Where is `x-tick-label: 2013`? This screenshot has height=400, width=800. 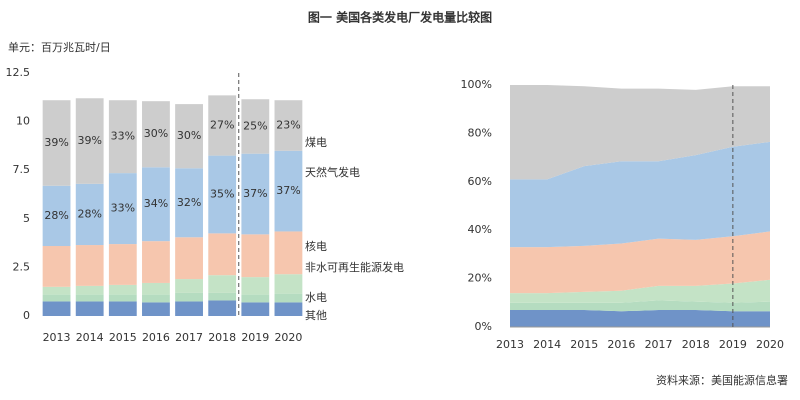 x-tick-label: 2013 is located at coordinates (57, 337).